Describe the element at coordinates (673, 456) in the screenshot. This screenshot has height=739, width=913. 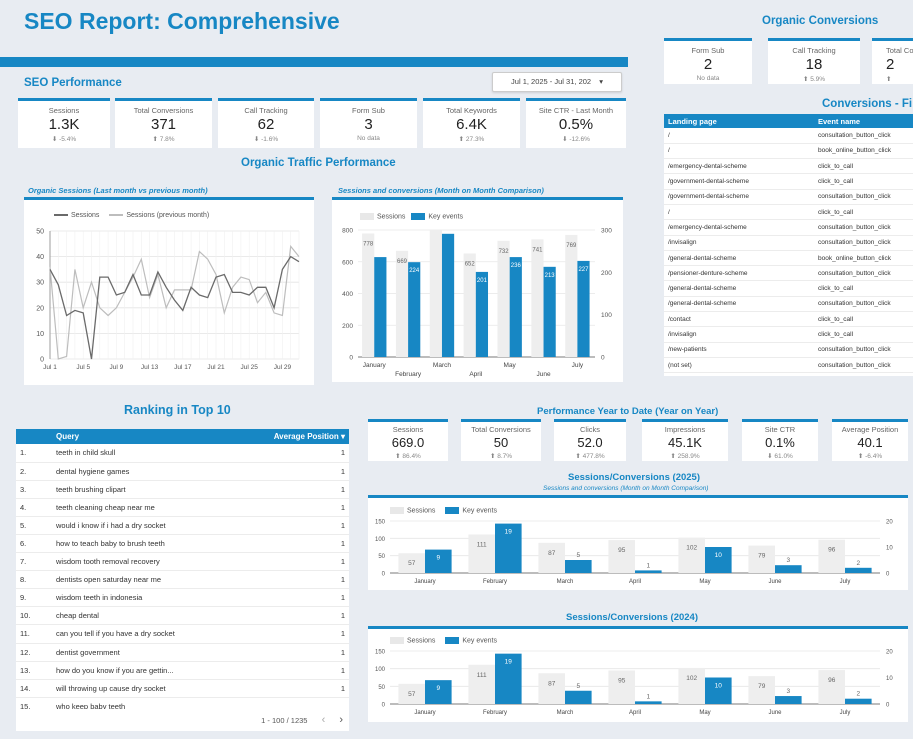
I see `trend-up-icon: ⬆` at that location.